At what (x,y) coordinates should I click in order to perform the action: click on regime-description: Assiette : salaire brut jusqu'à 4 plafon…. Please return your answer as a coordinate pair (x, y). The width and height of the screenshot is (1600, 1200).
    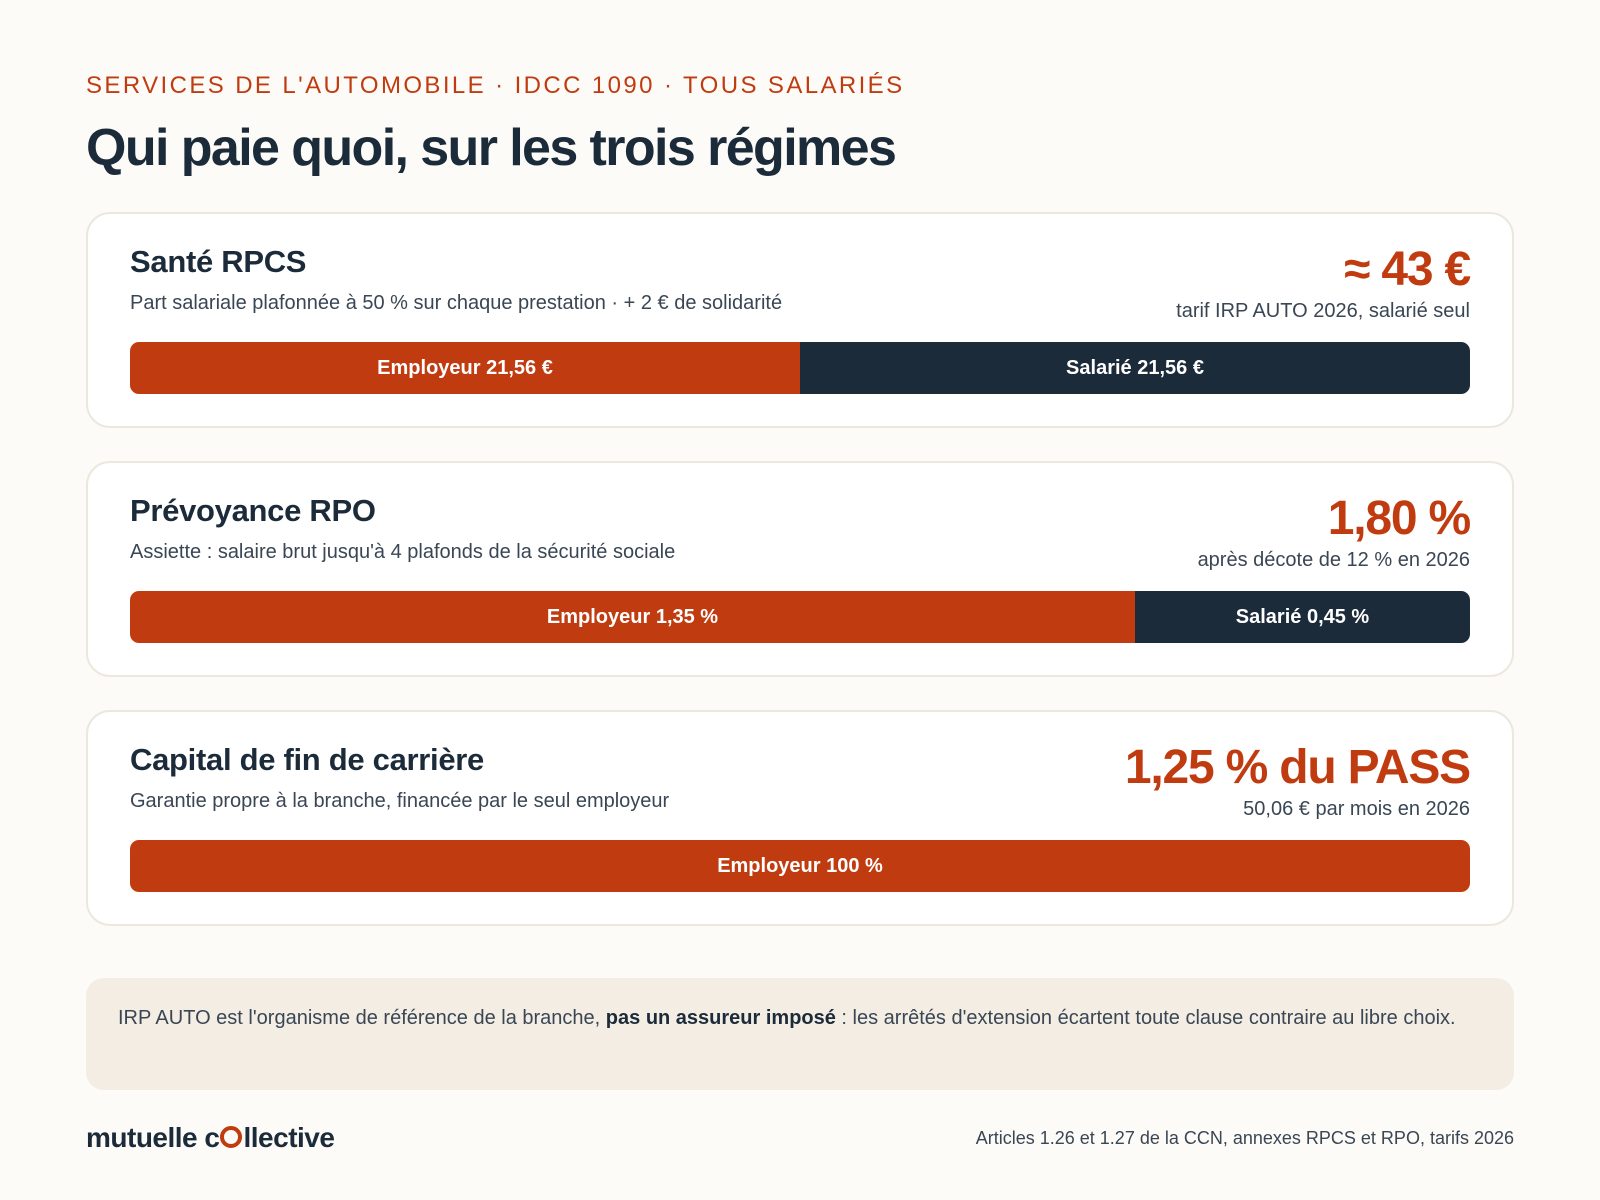
    Looking at the image, I should click on (403, 552).